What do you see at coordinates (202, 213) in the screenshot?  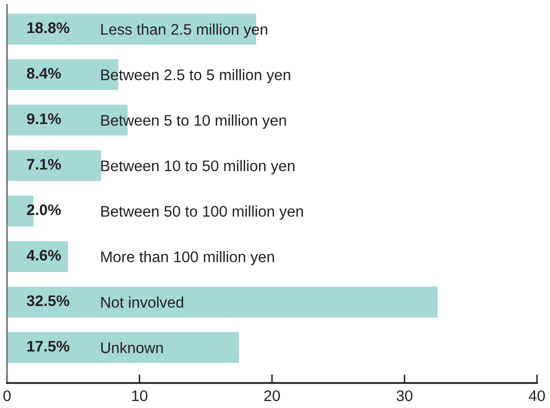 I see `y-tick-label: Between 50 to 100 million yen` at bounding box center [202, 213].